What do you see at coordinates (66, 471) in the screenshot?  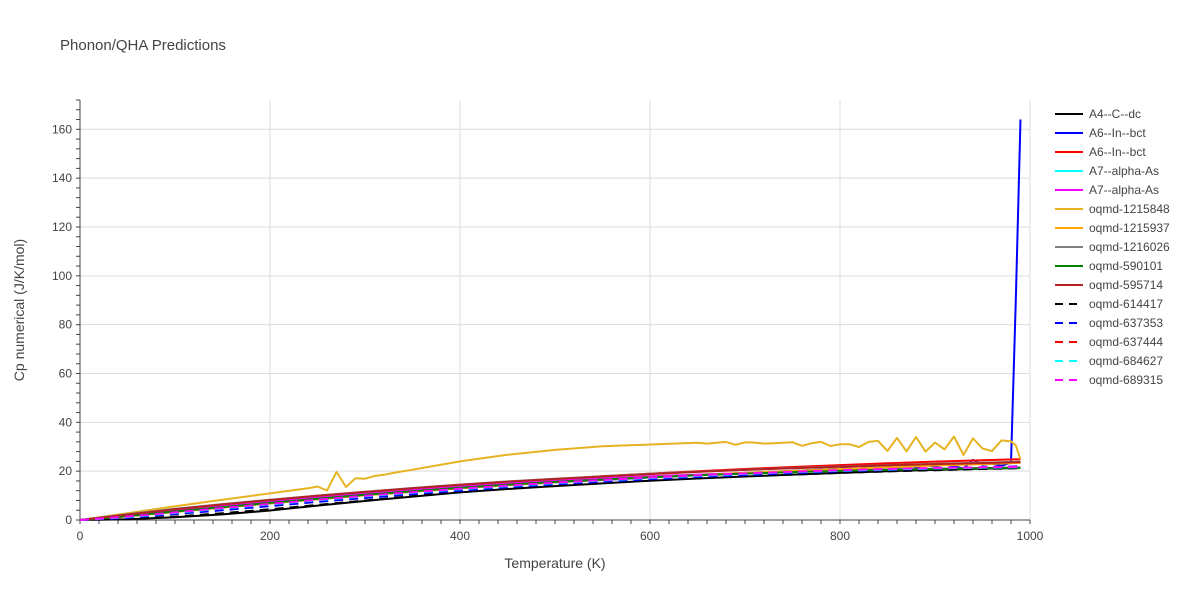 I see `y-tick-label: 20` at bounding box center [66, 471].